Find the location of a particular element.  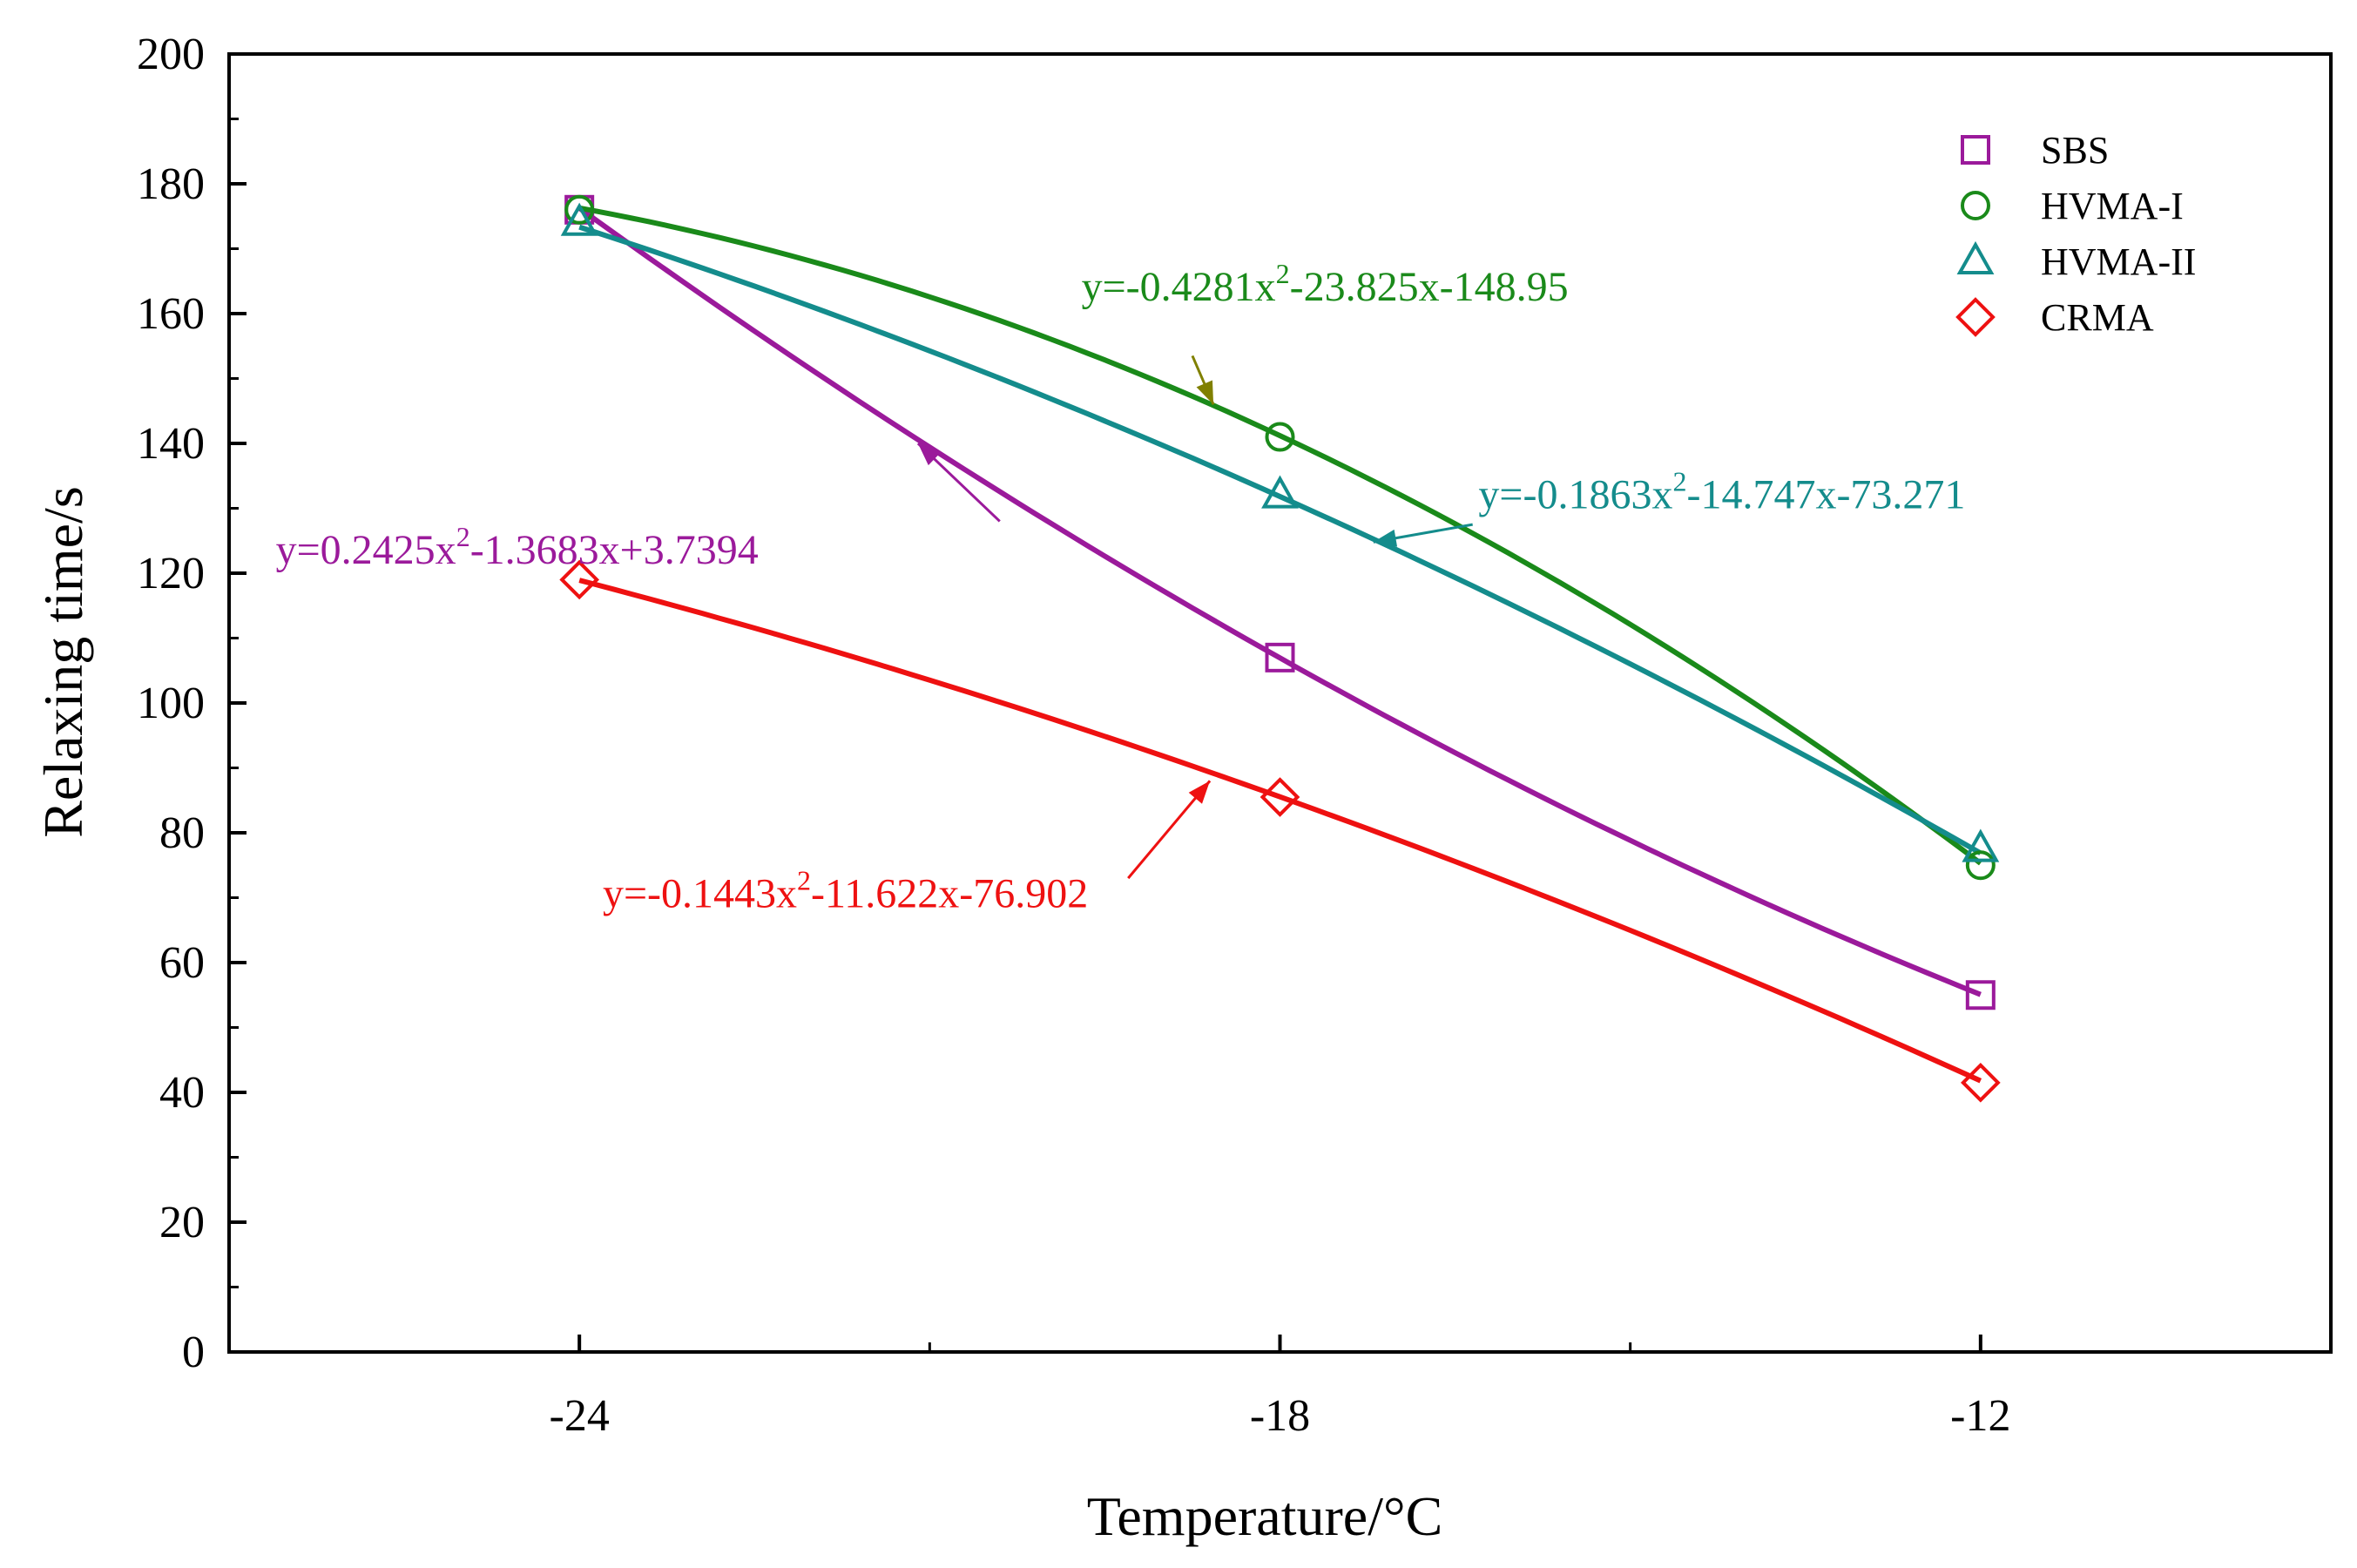

legend-label-hvma-i: HVMA-I is located at coordinates (2112, 206).